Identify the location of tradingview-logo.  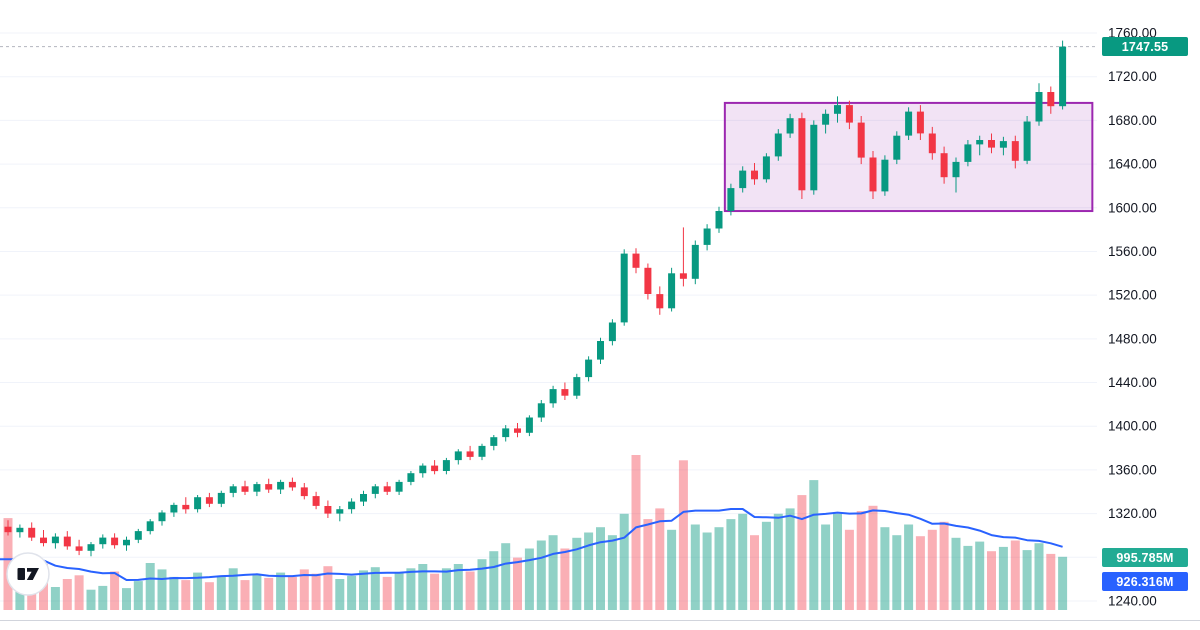
(28, 576).